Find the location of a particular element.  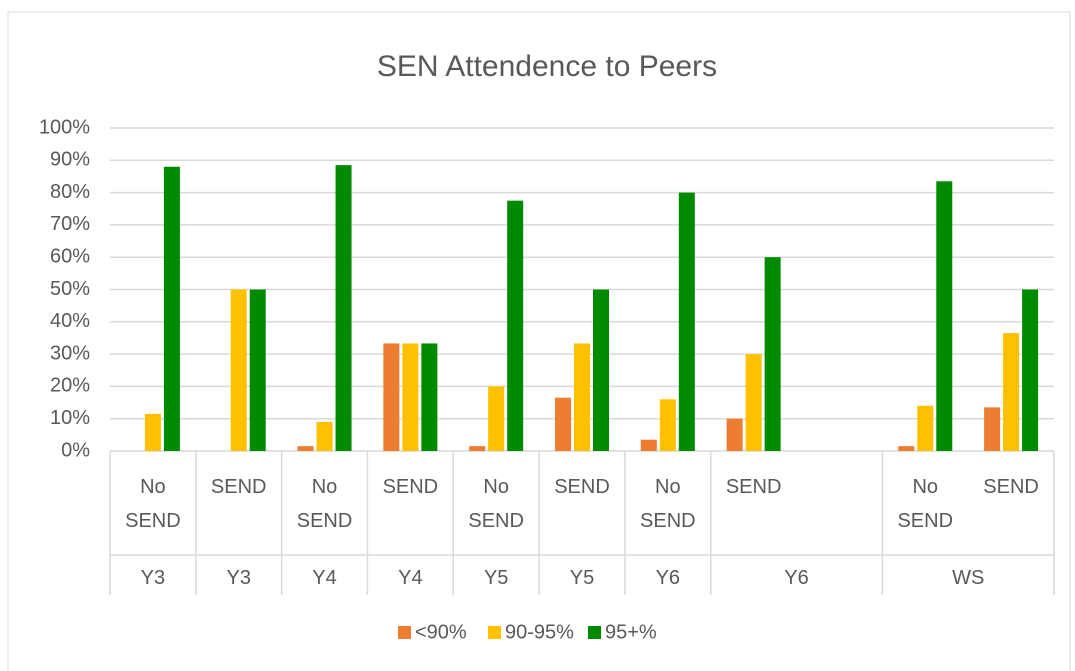

y-tick-label: 100% is located at coordinates (64, 127).